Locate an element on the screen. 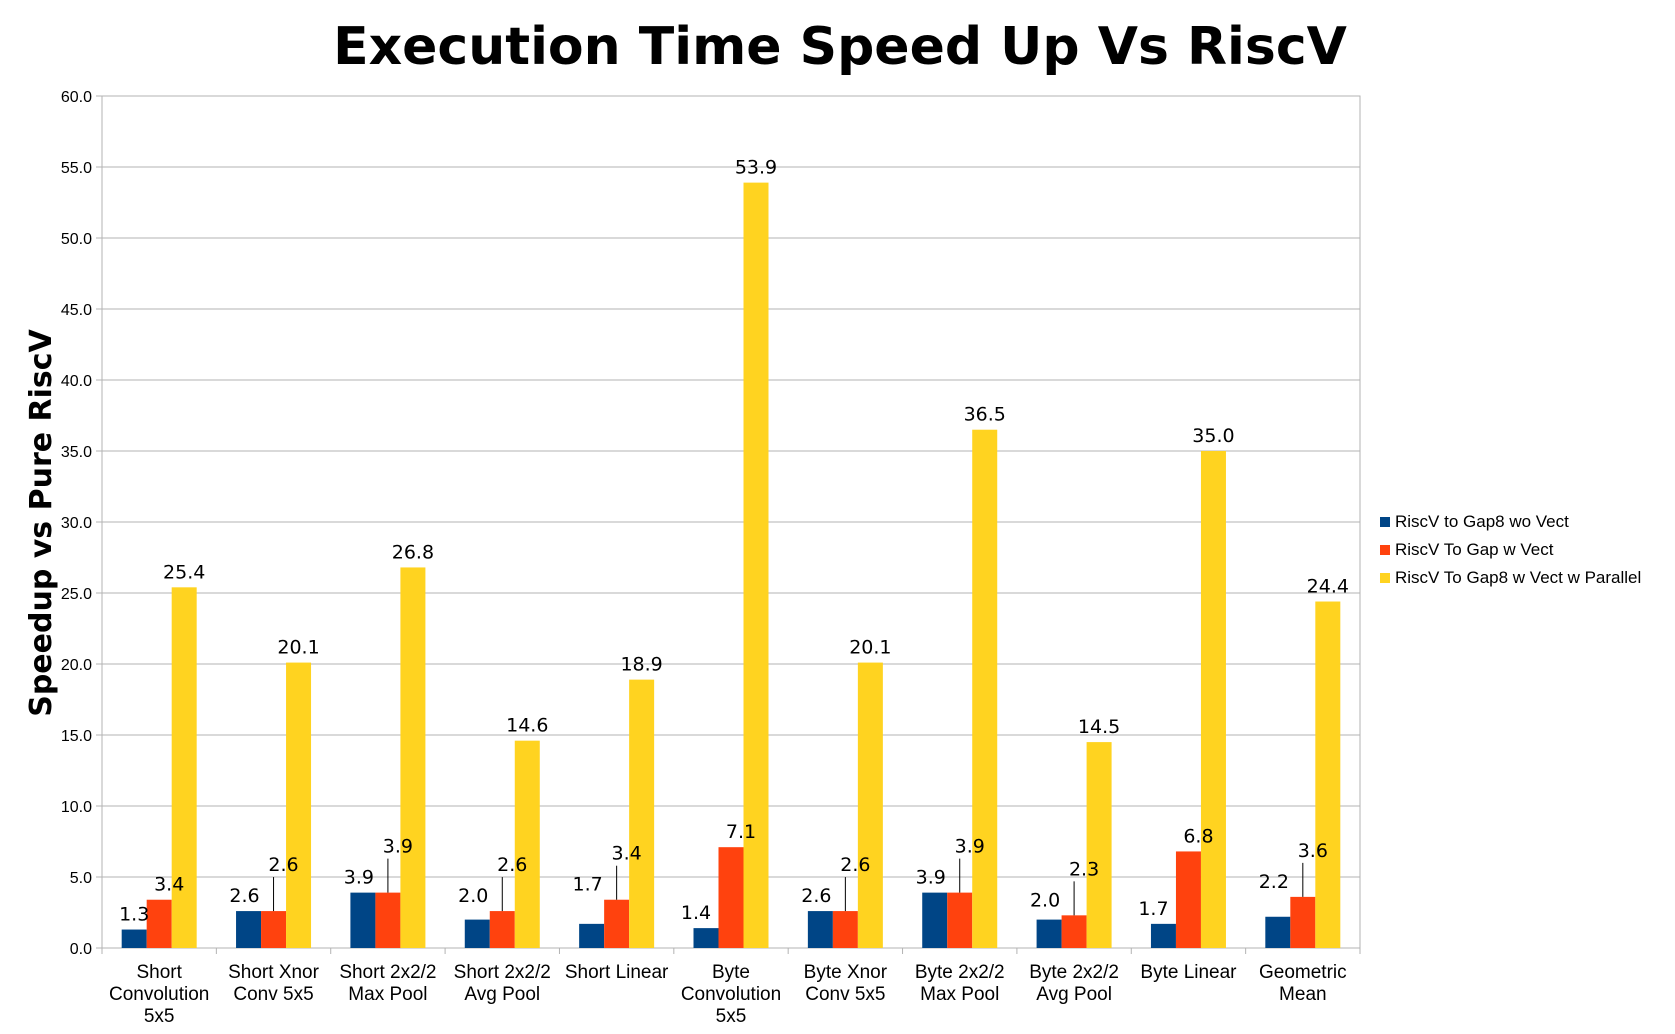 The image size is (1675, 1034). y-tick-label: 45.0 is located at coordinates (76, 310).